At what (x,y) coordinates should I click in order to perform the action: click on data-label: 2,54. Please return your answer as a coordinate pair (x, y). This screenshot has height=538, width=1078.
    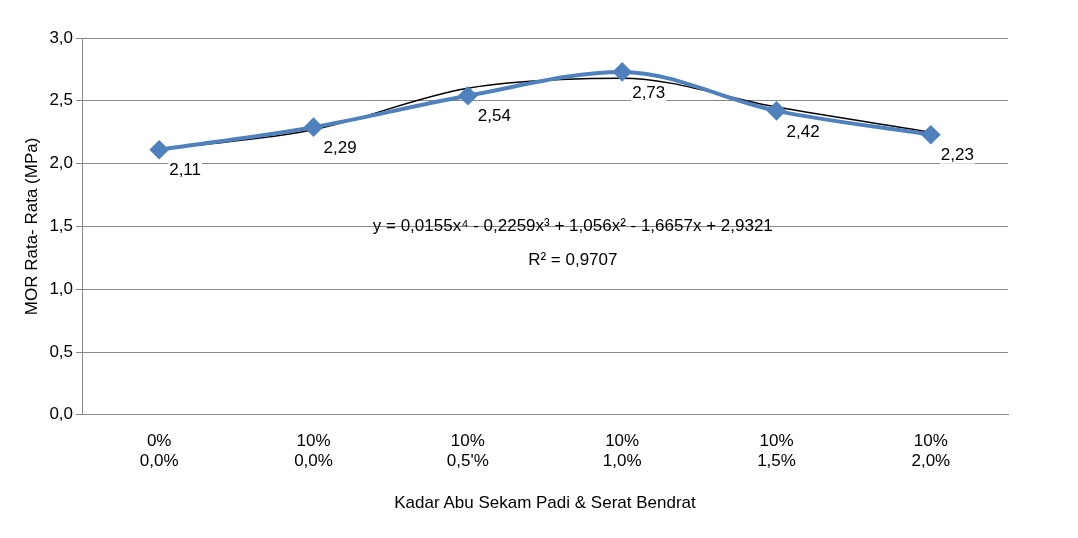
    Looking at the image, I should click on (494, 116).